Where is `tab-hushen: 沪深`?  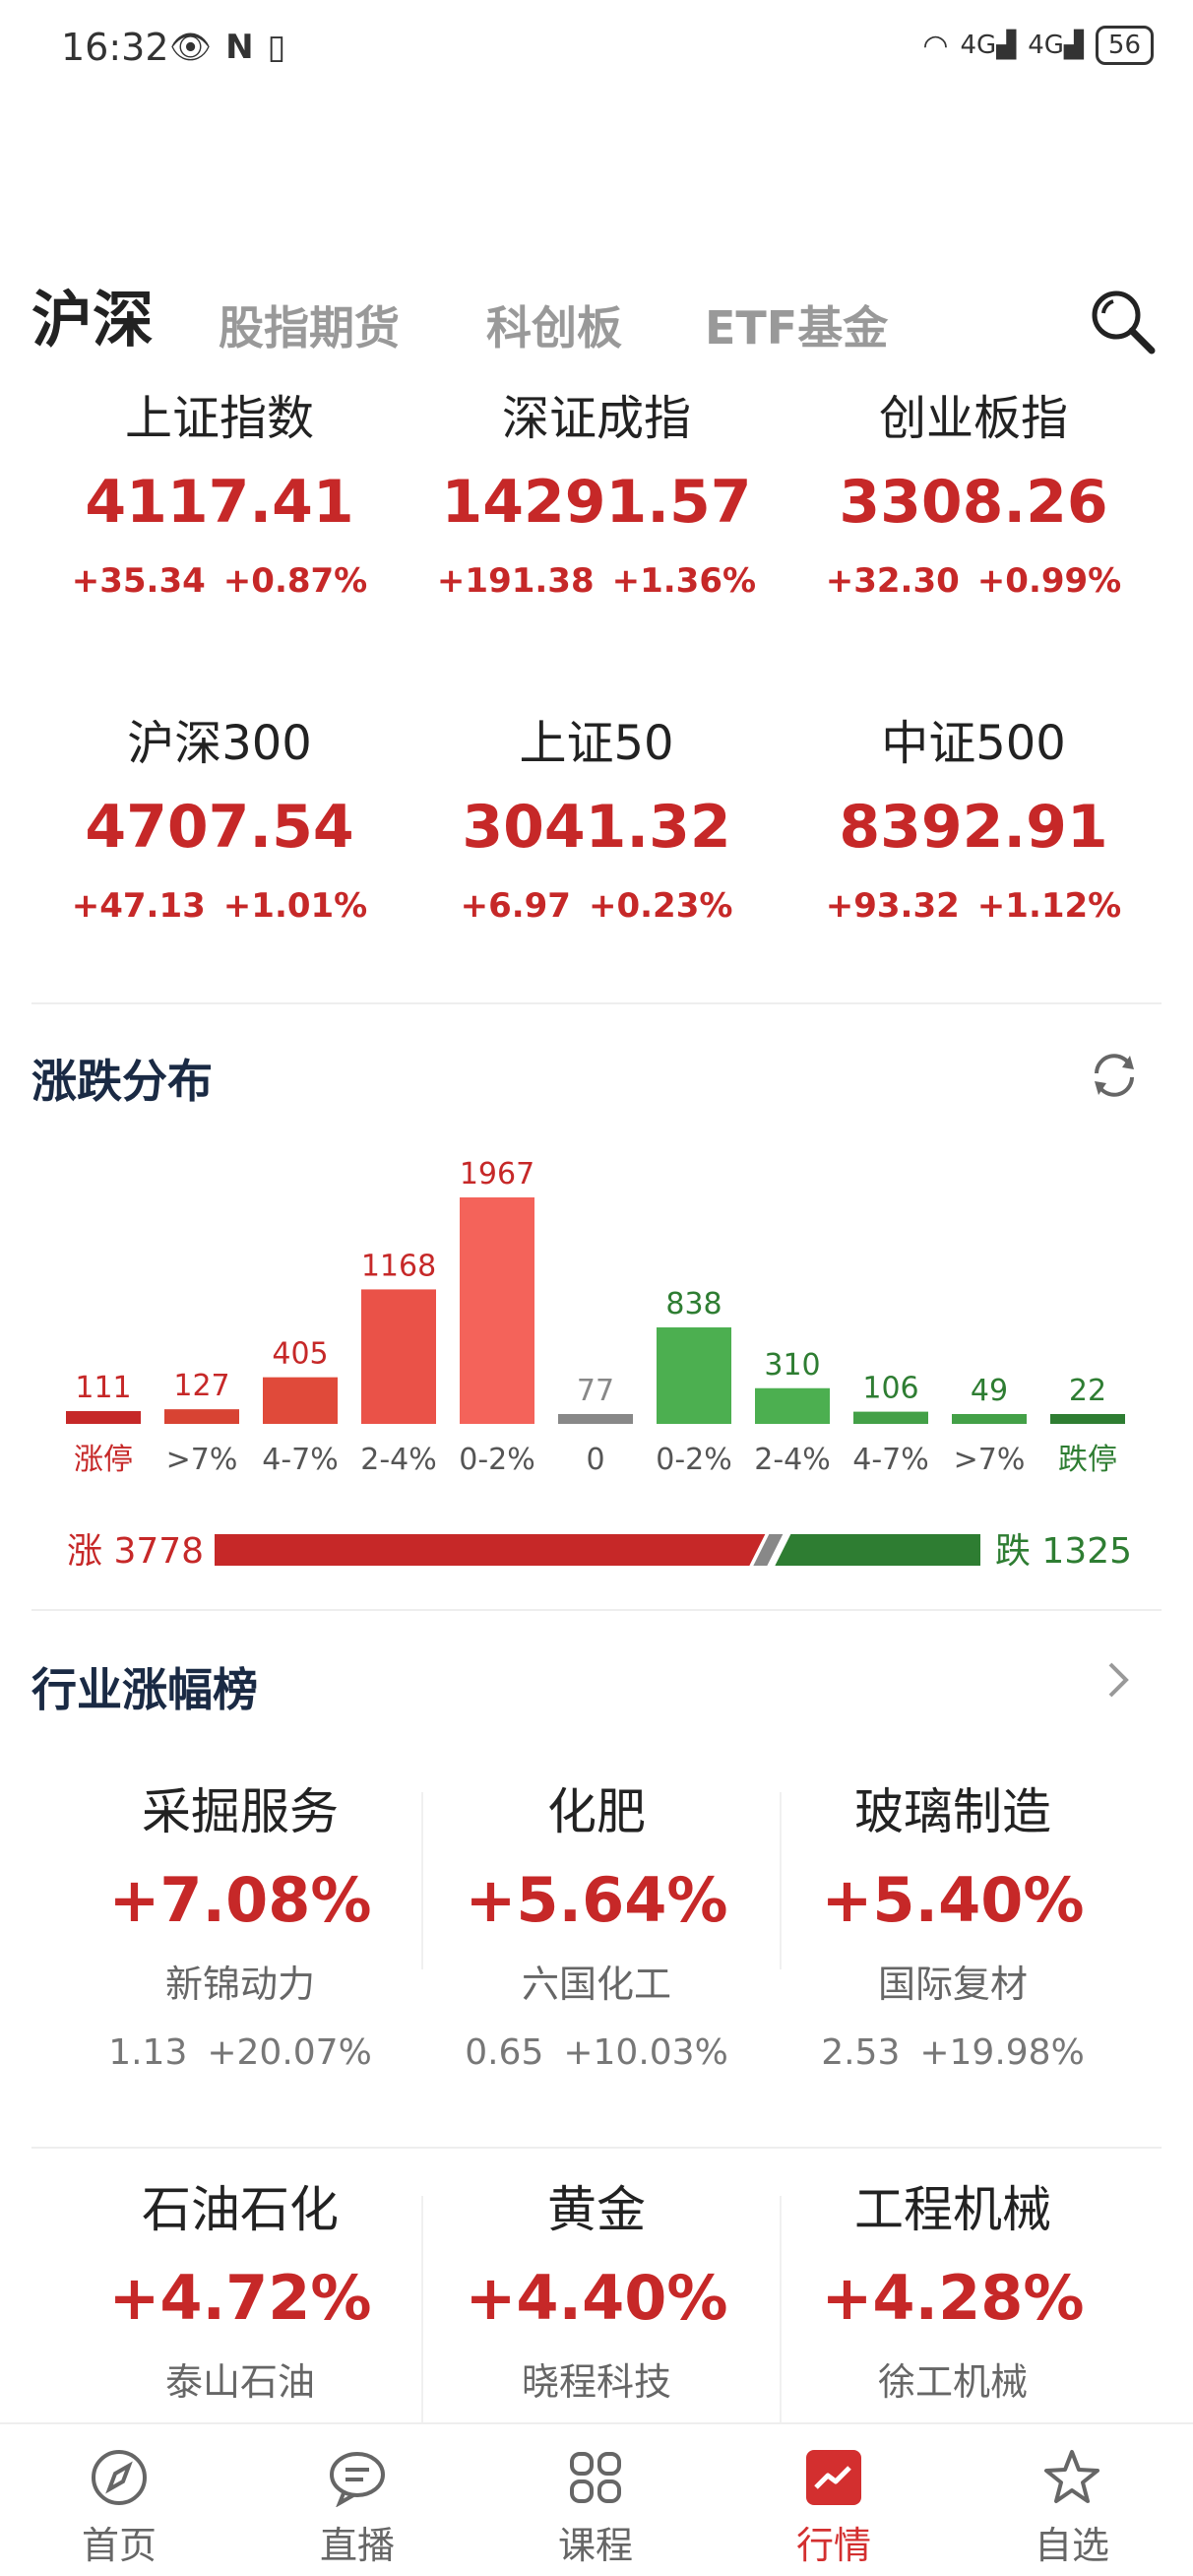 tab-hushen: 沪深 is located at coordinates (93, 319).